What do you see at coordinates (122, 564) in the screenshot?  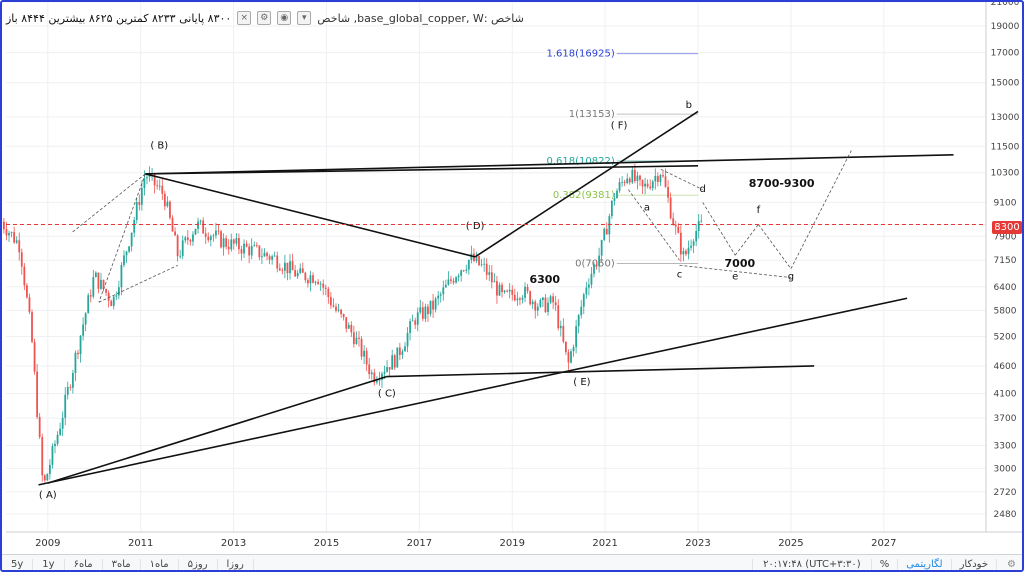 I see `timeframe-3m: ۳ماه` at bounding box center [122, 564].